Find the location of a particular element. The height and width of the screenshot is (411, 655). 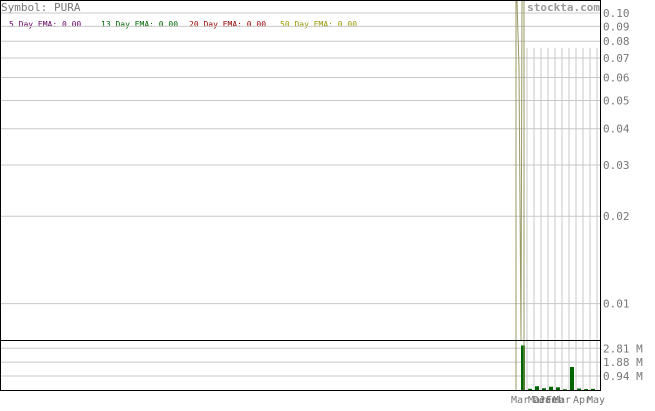

price-axis-tick-label: 0.05 is located at coordinates (616, 101).